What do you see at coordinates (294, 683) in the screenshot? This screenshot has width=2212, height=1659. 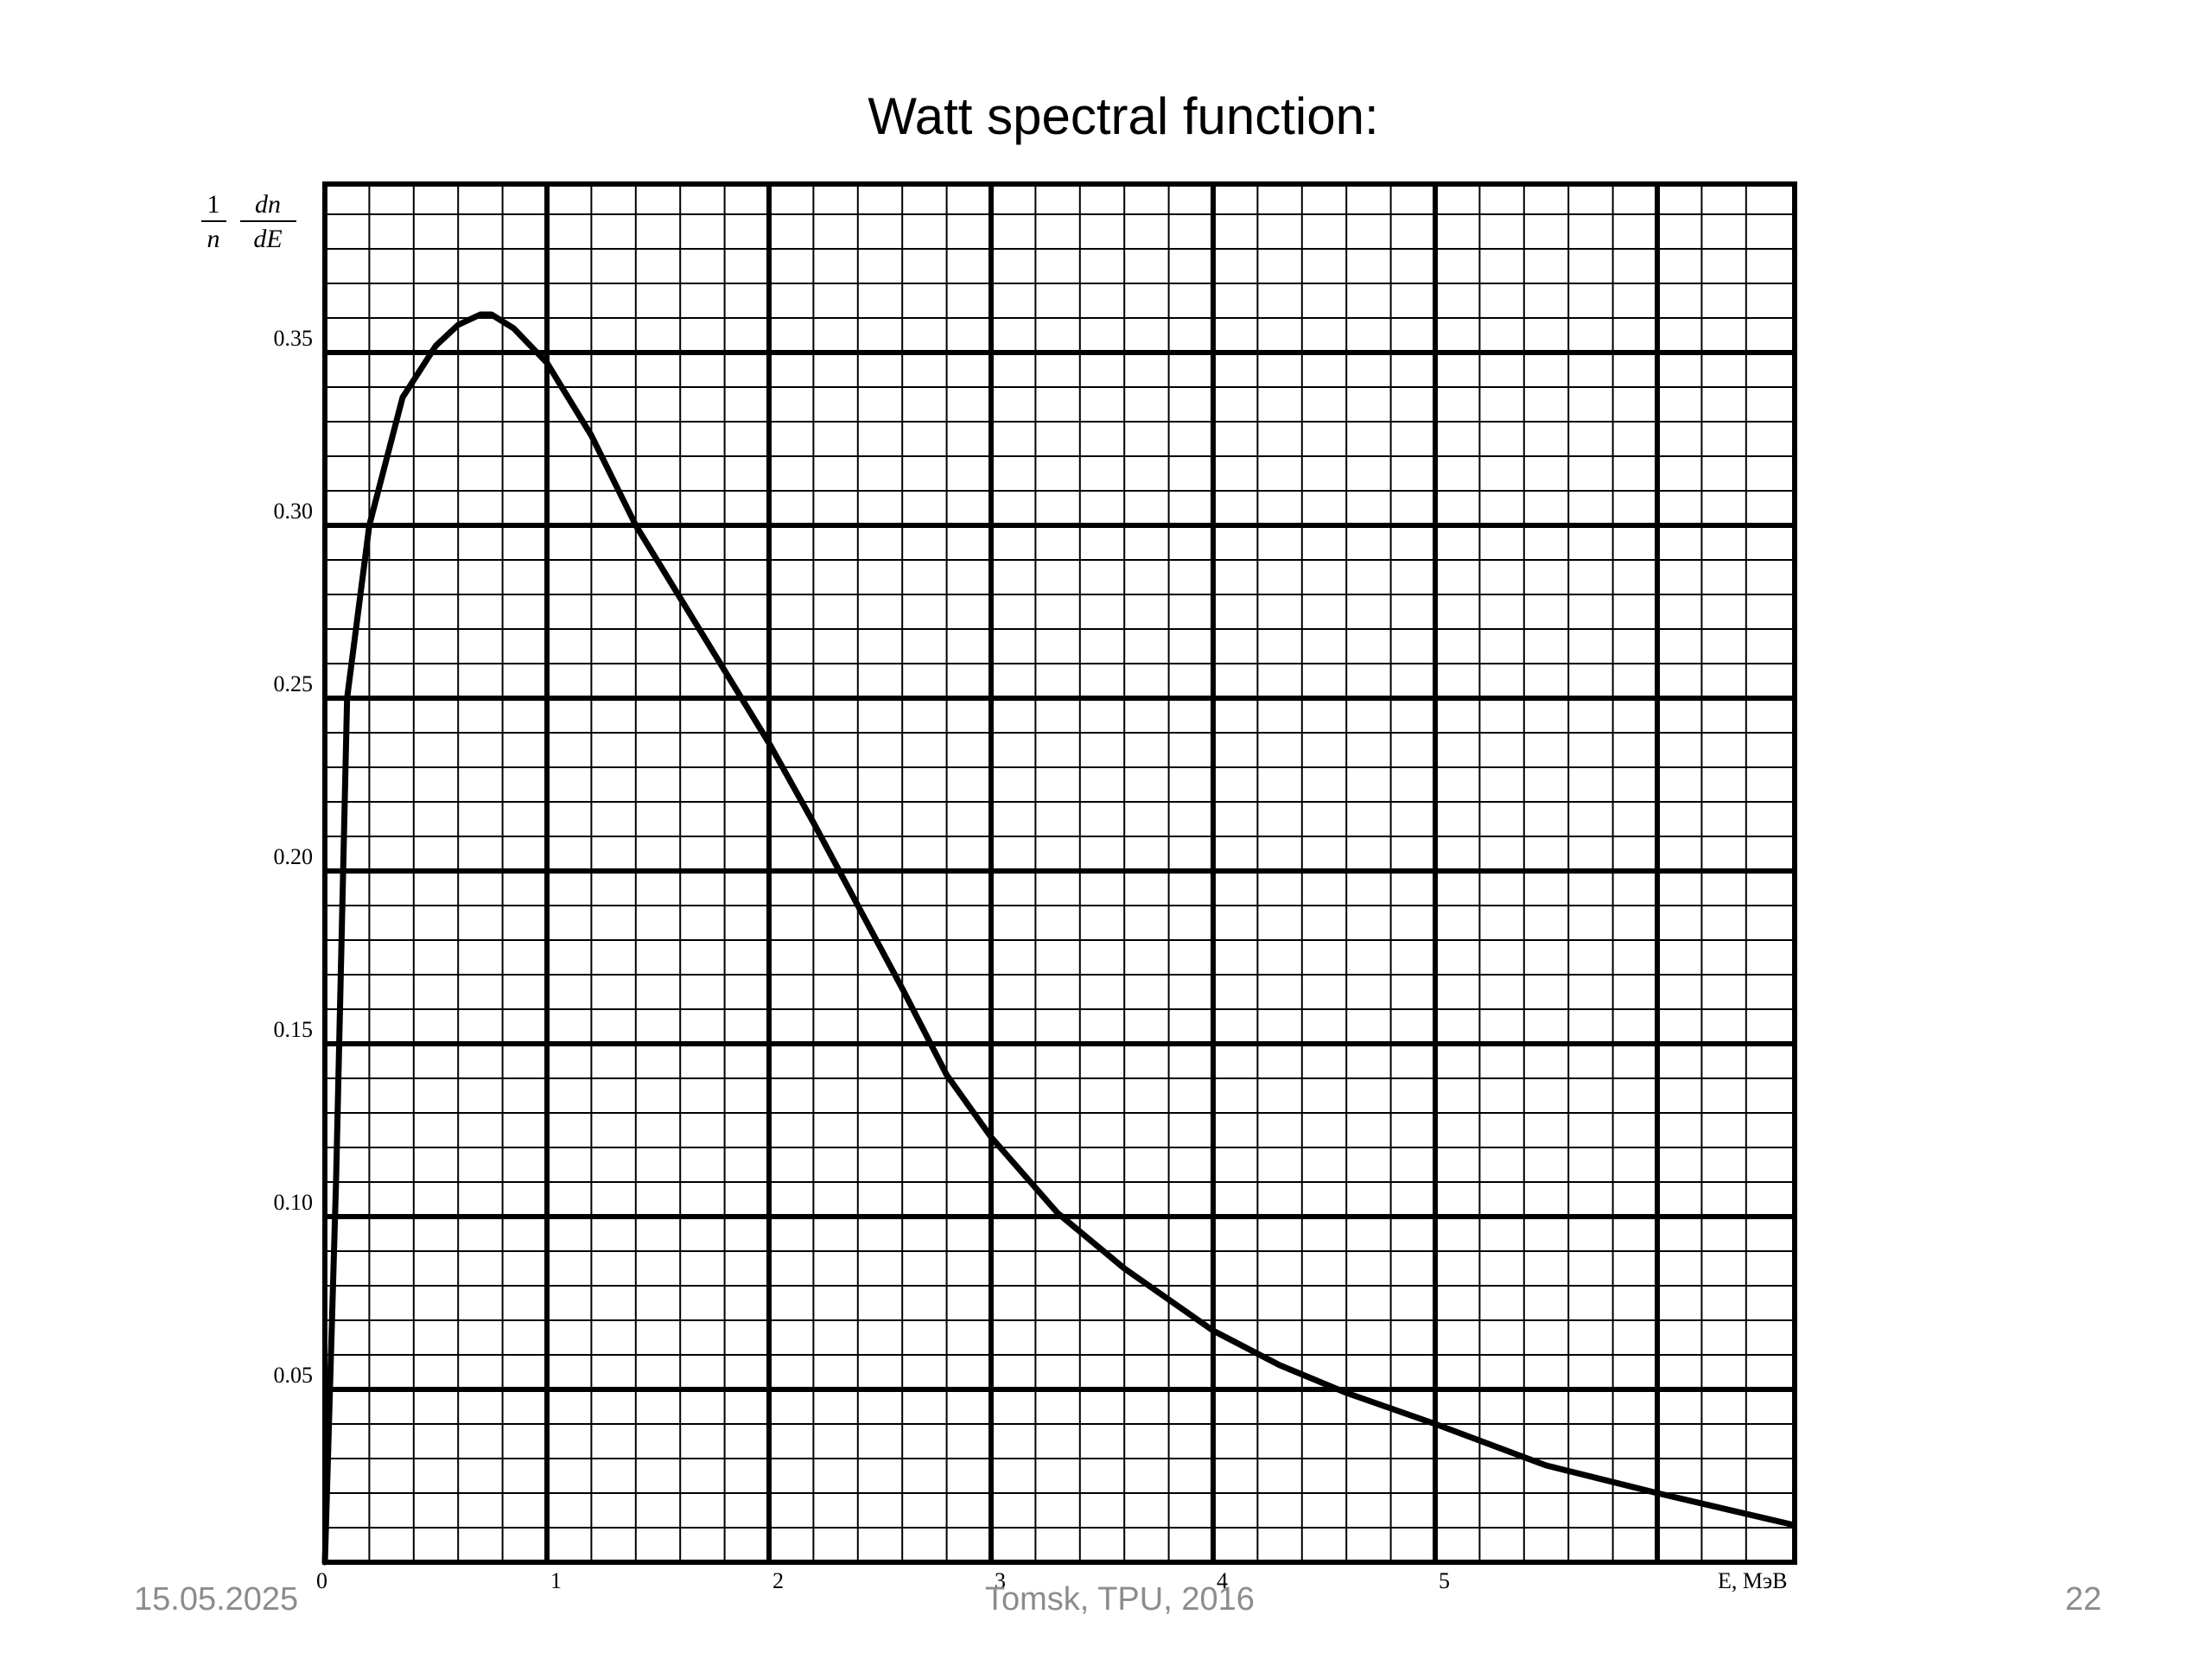 I see `y-tick-label: 0.25` at bounding box center [294, 683].